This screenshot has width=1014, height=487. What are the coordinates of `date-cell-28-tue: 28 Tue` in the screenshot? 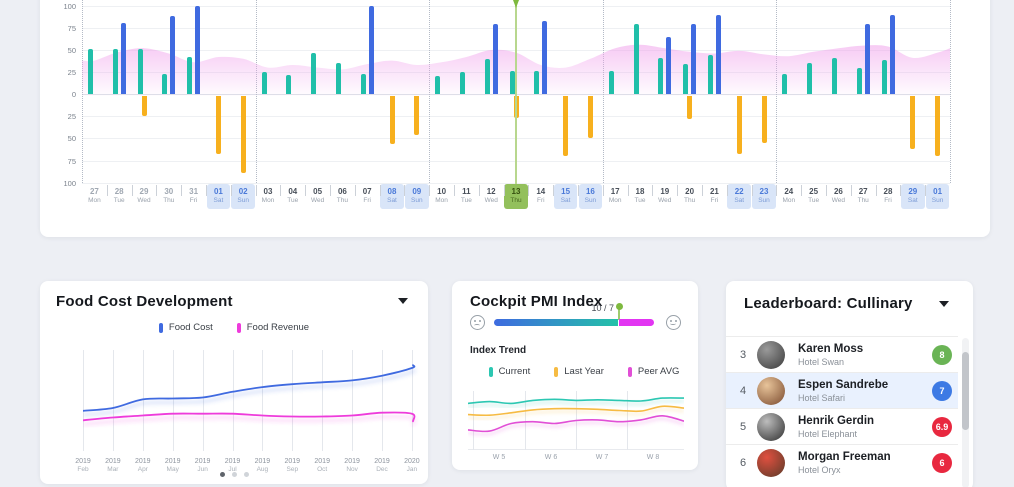 It's located at (119, 196).